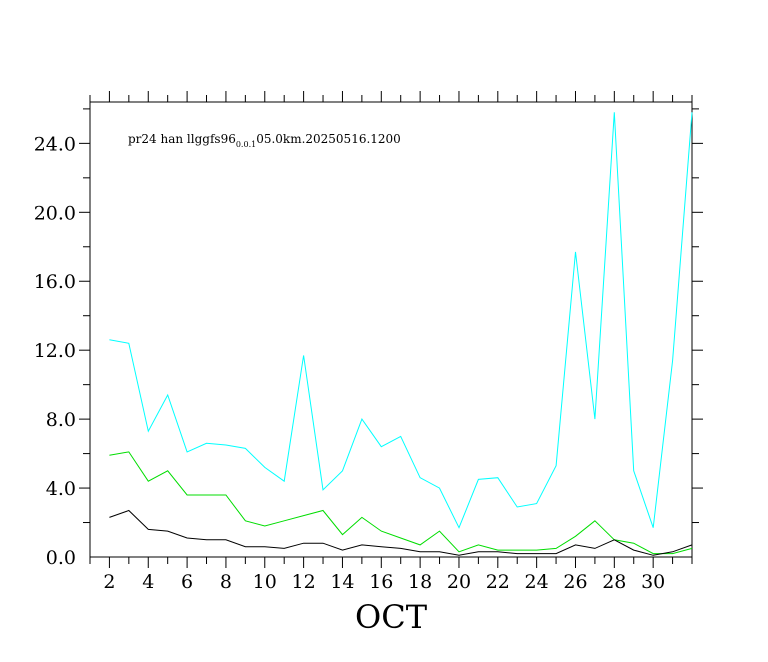  I want to click on x-tick-label: 4, so click(148, 582).